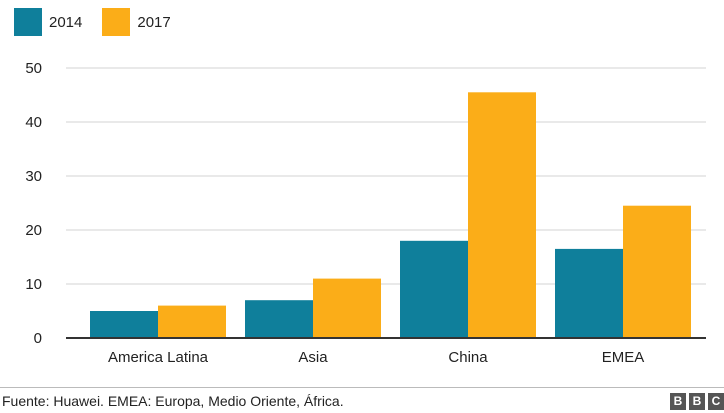 This screenshot has width=724, height=413. I want to click on bar-2014-emea, so click(589, 293).